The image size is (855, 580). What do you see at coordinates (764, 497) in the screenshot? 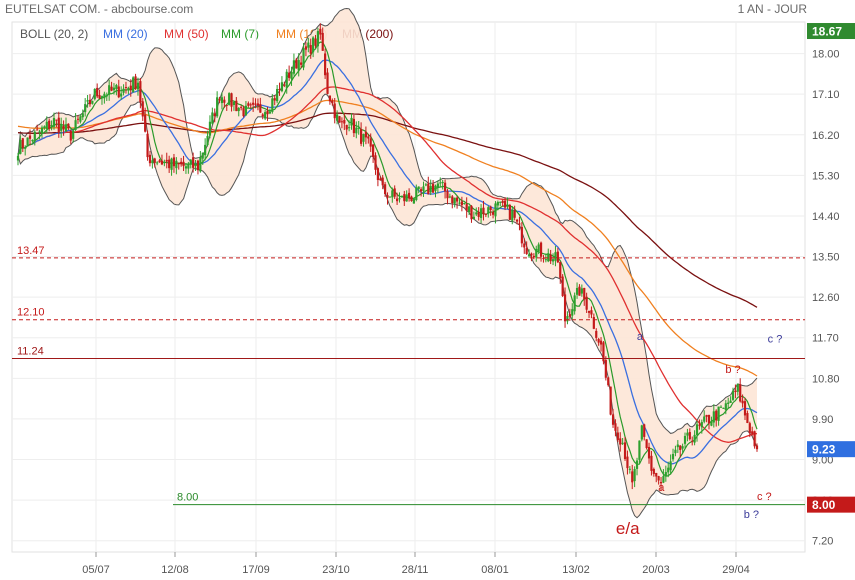
I see `wave-annotation: c ?` at bounding box center [764, 497].